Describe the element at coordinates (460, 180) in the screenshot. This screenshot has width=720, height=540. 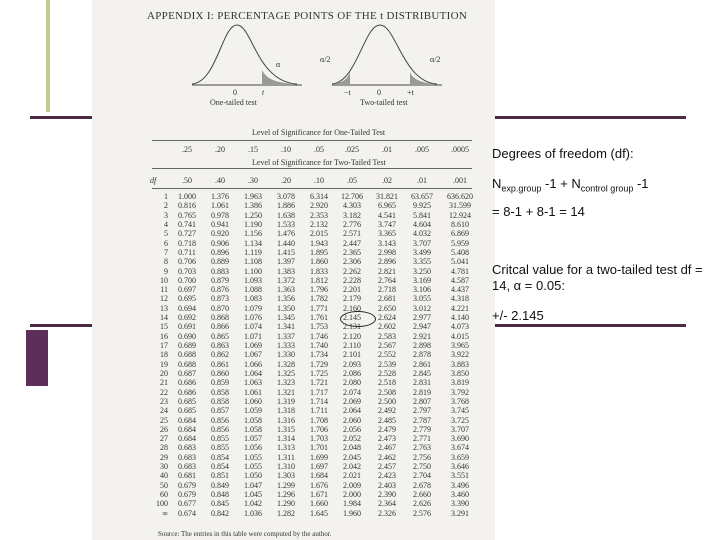
I see `two-tailed-level: .001` at that location.